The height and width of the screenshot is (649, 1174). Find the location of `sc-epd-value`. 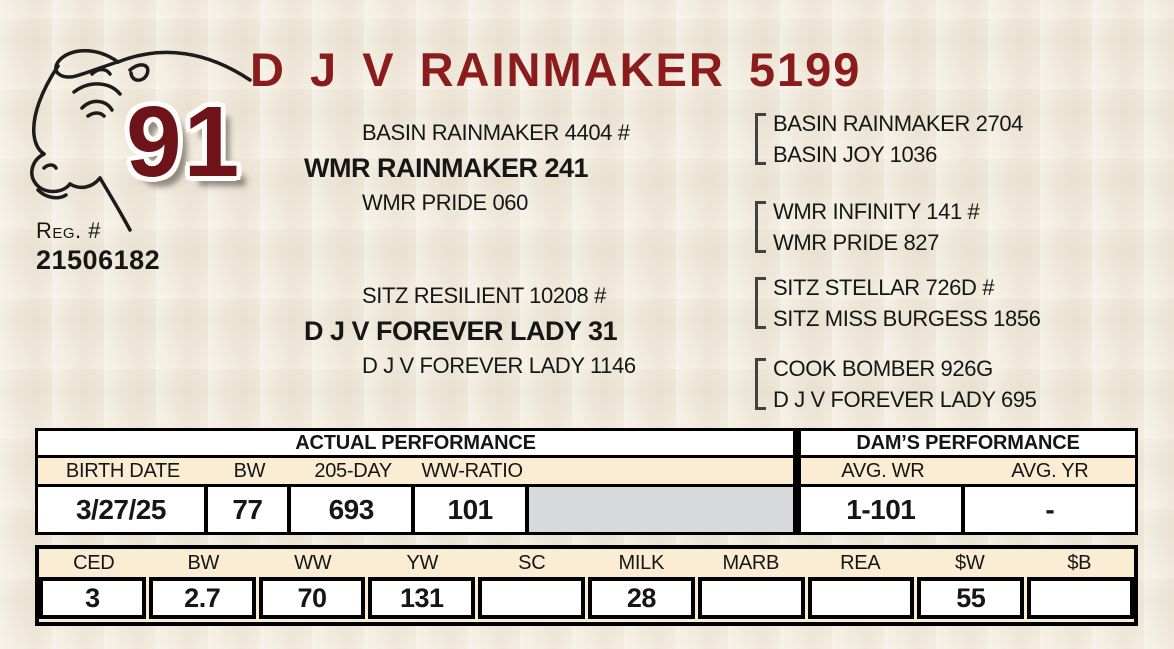

sc-epd-value is located at coordinates (531, 598).